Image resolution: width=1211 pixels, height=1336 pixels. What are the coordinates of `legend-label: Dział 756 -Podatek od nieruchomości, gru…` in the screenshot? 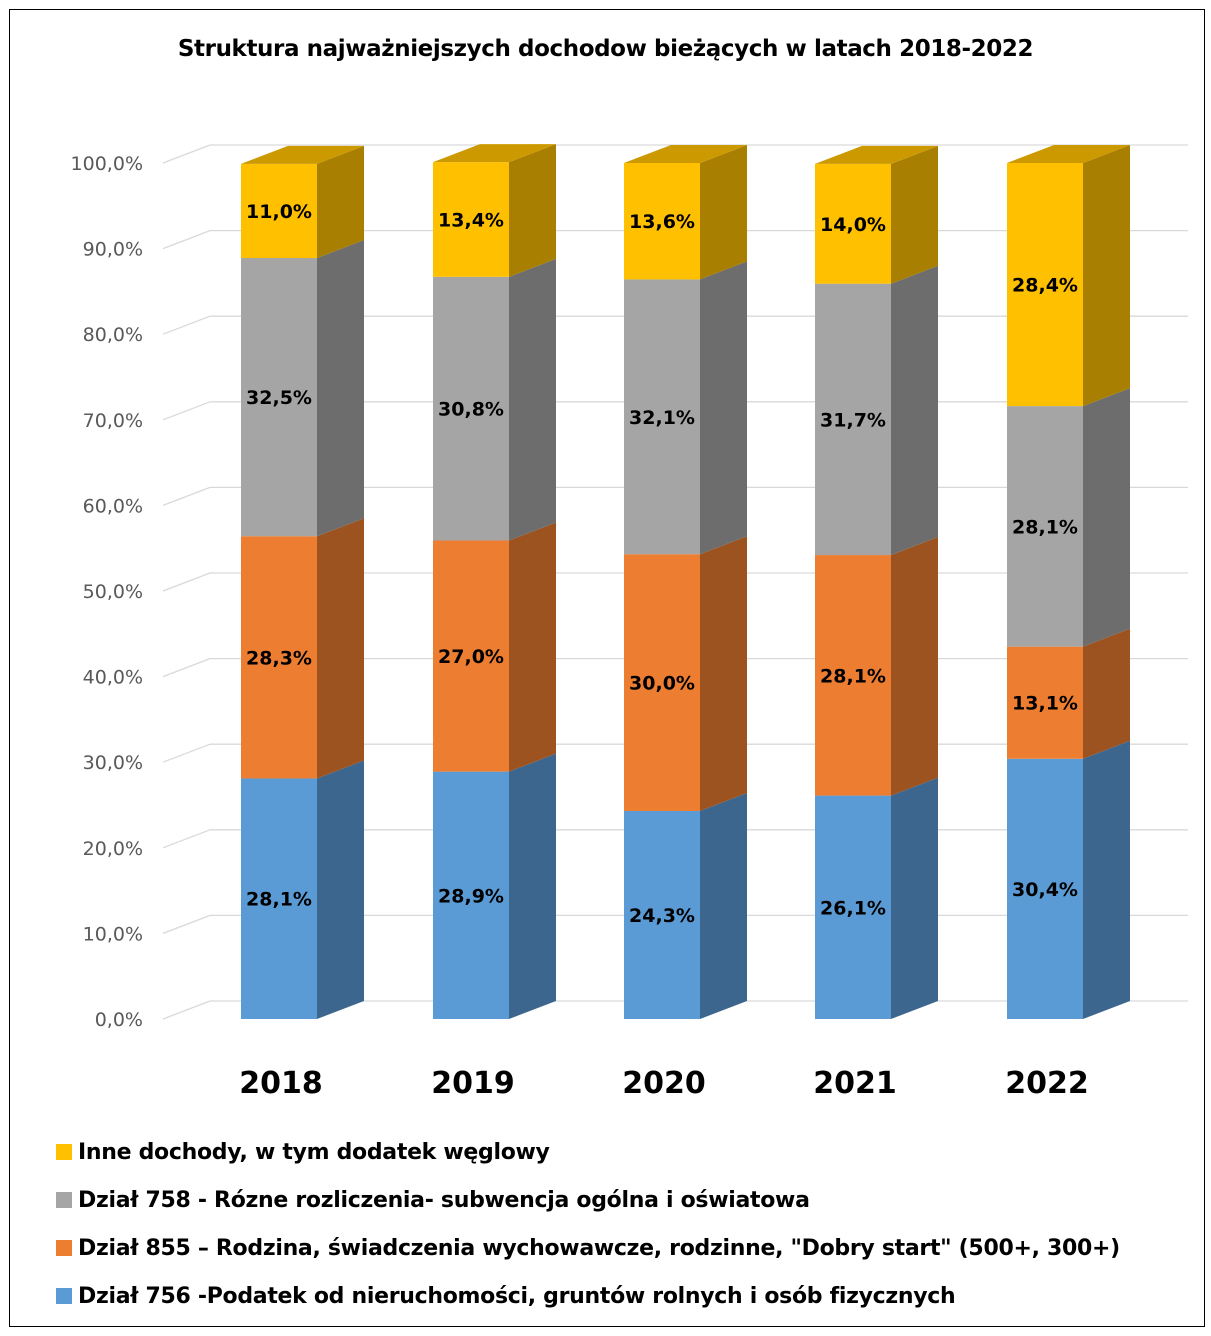 It's located at (517, 1296).